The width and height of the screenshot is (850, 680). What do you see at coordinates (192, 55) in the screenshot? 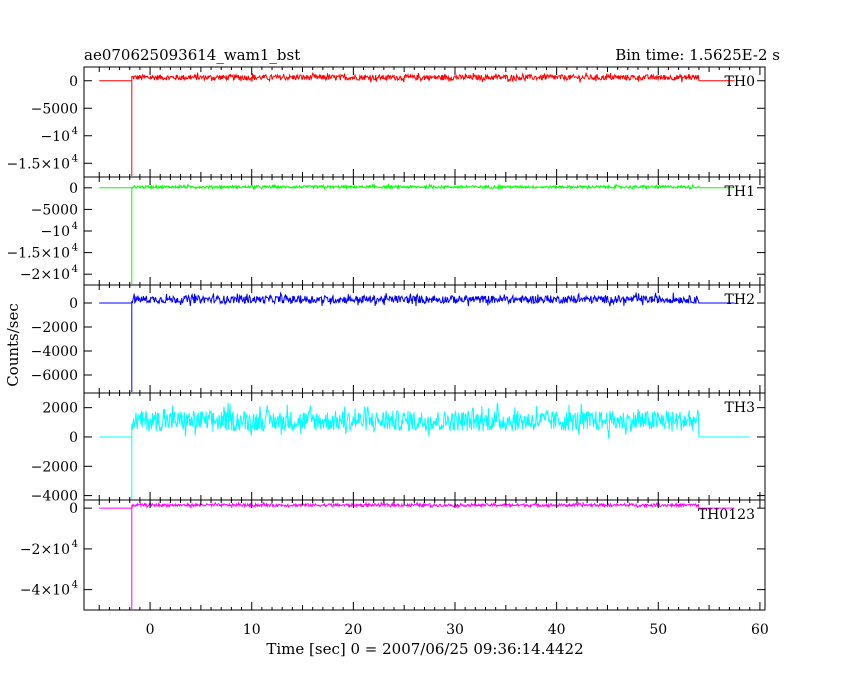
I see `chart-title: ae070625093614_wam1_bst` at bounding box center [192, 55].